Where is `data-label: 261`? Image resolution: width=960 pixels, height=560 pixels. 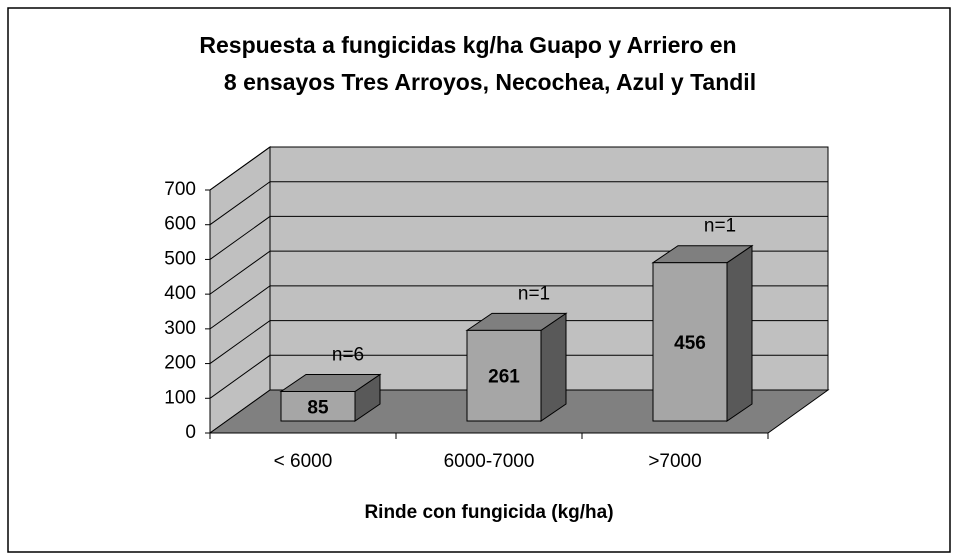
data-label: 261 is located at coordinates (504, 377).